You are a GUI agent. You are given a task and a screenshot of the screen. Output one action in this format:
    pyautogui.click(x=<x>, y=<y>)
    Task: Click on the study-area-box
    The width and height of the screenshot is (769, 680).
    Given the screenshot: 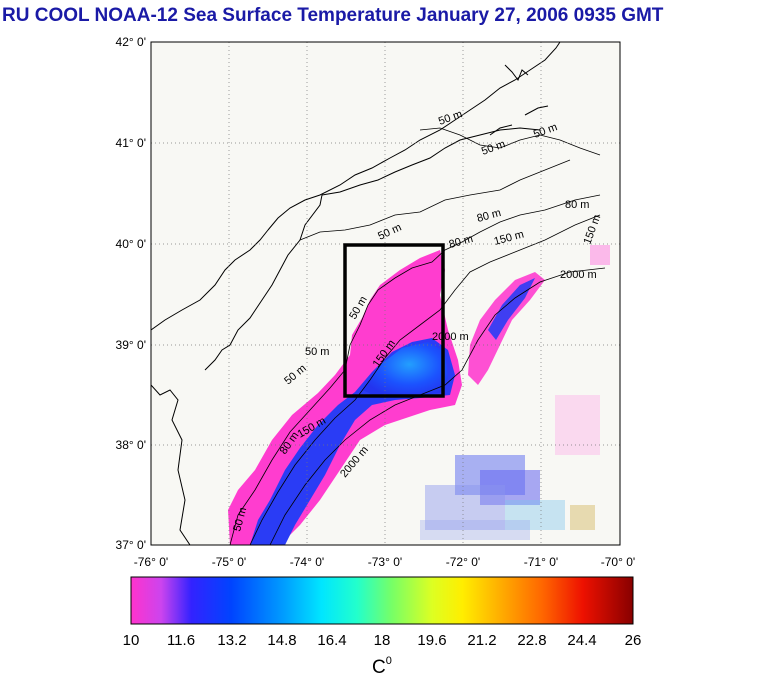 What is the action you would take?
    pyautogui.click(x=394, y=320)
    